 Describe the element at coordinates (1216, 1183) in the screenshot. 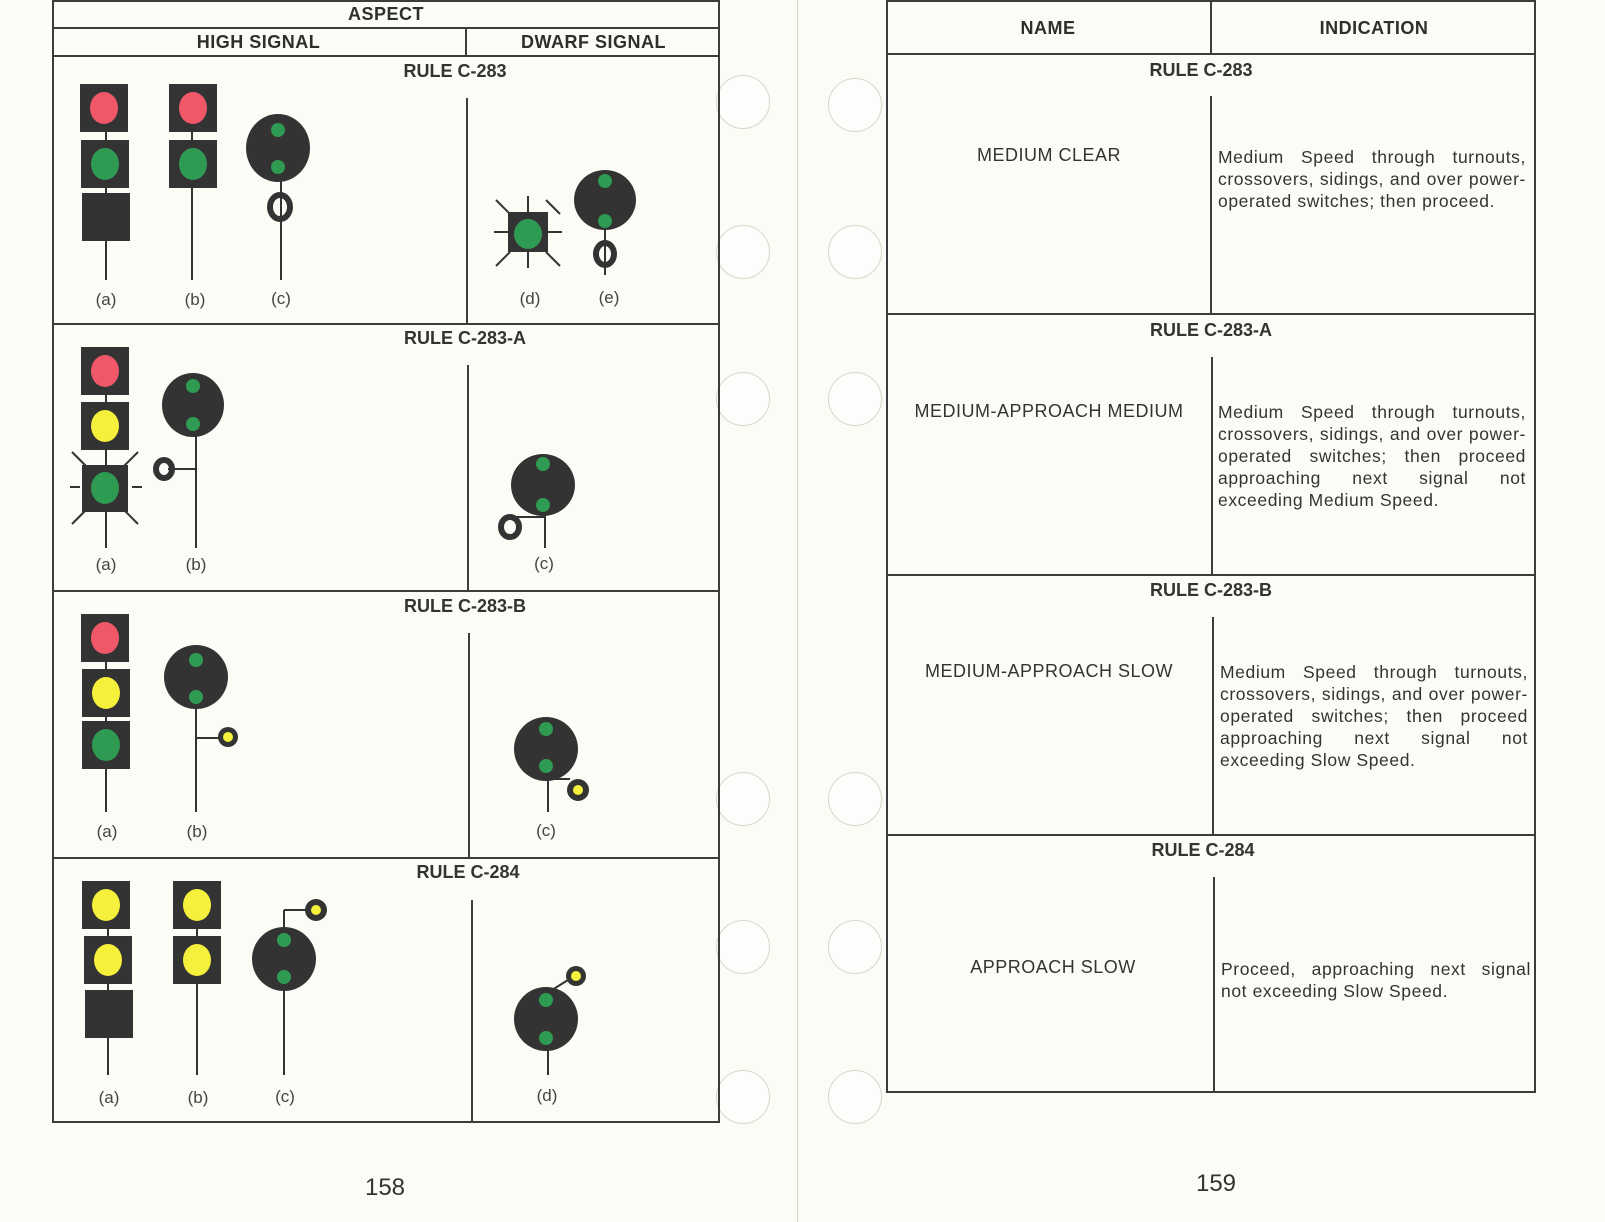

I see `page-number: 159` at that location.